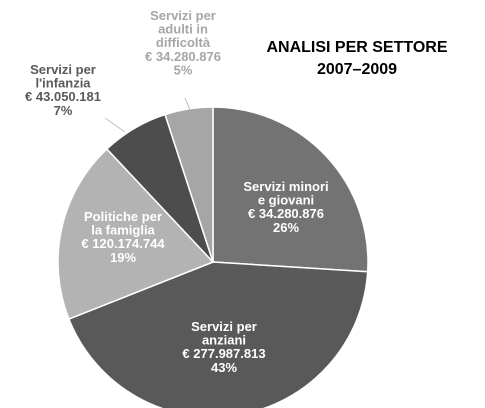 The width and height of the screenshot is (485, 408). I want to click on value-label: 19%, so click(123, 257).